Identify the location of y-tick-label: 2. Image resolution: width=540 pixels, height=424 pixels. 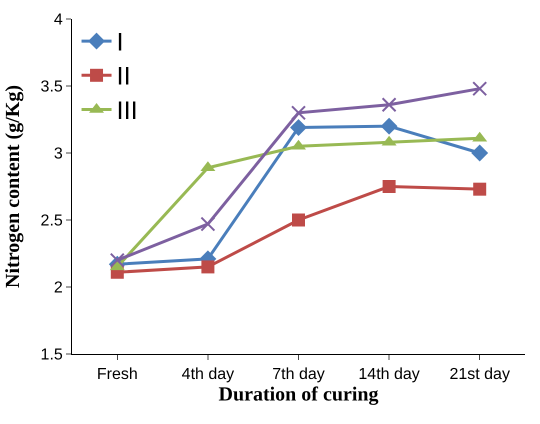
(58, 288).